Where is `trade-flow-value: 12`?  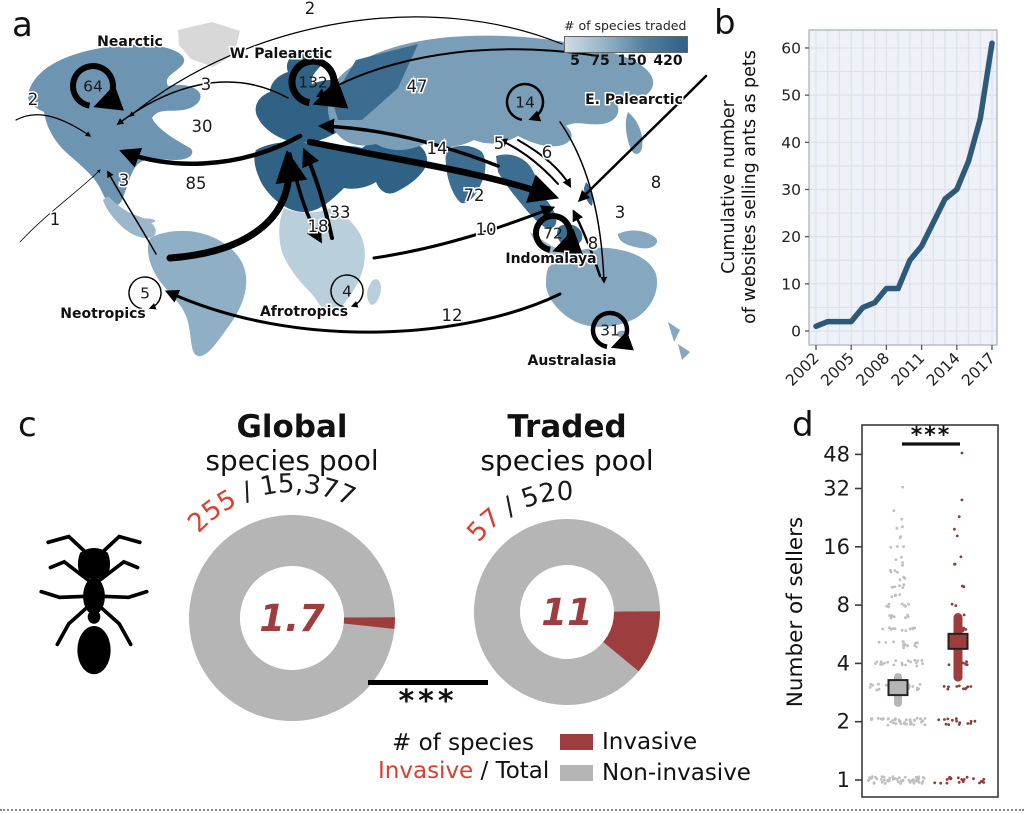 trade-flow-value: 12 is located at coordinates (452, 315).